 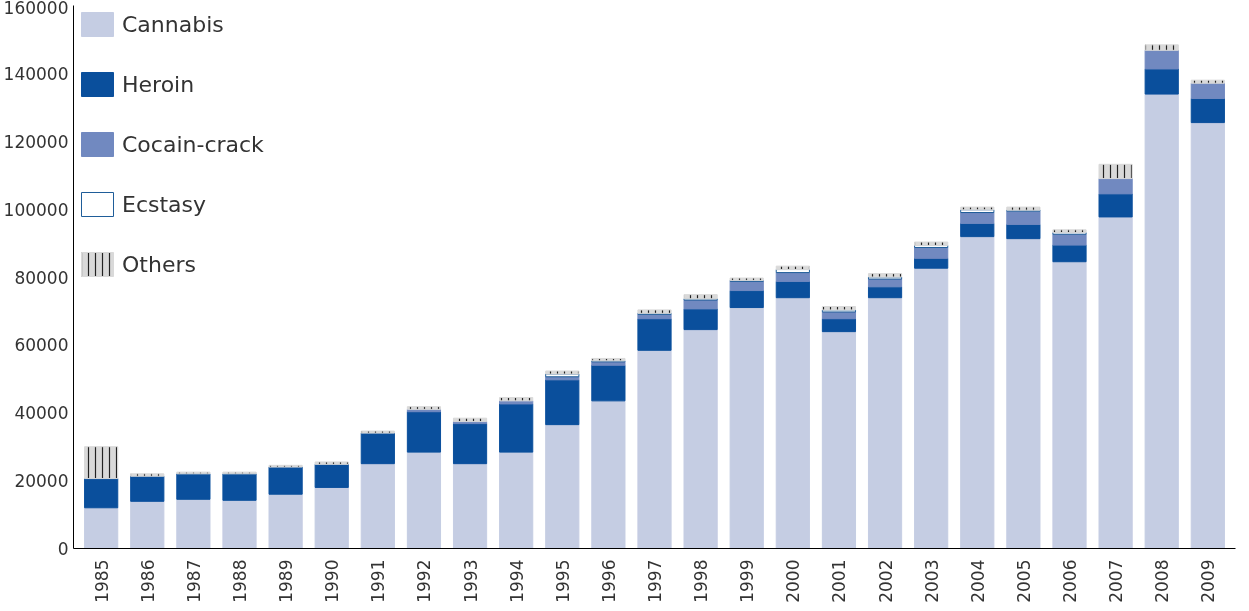 I want to click on y-tick-label: 140000, so click(x=36, y=73).